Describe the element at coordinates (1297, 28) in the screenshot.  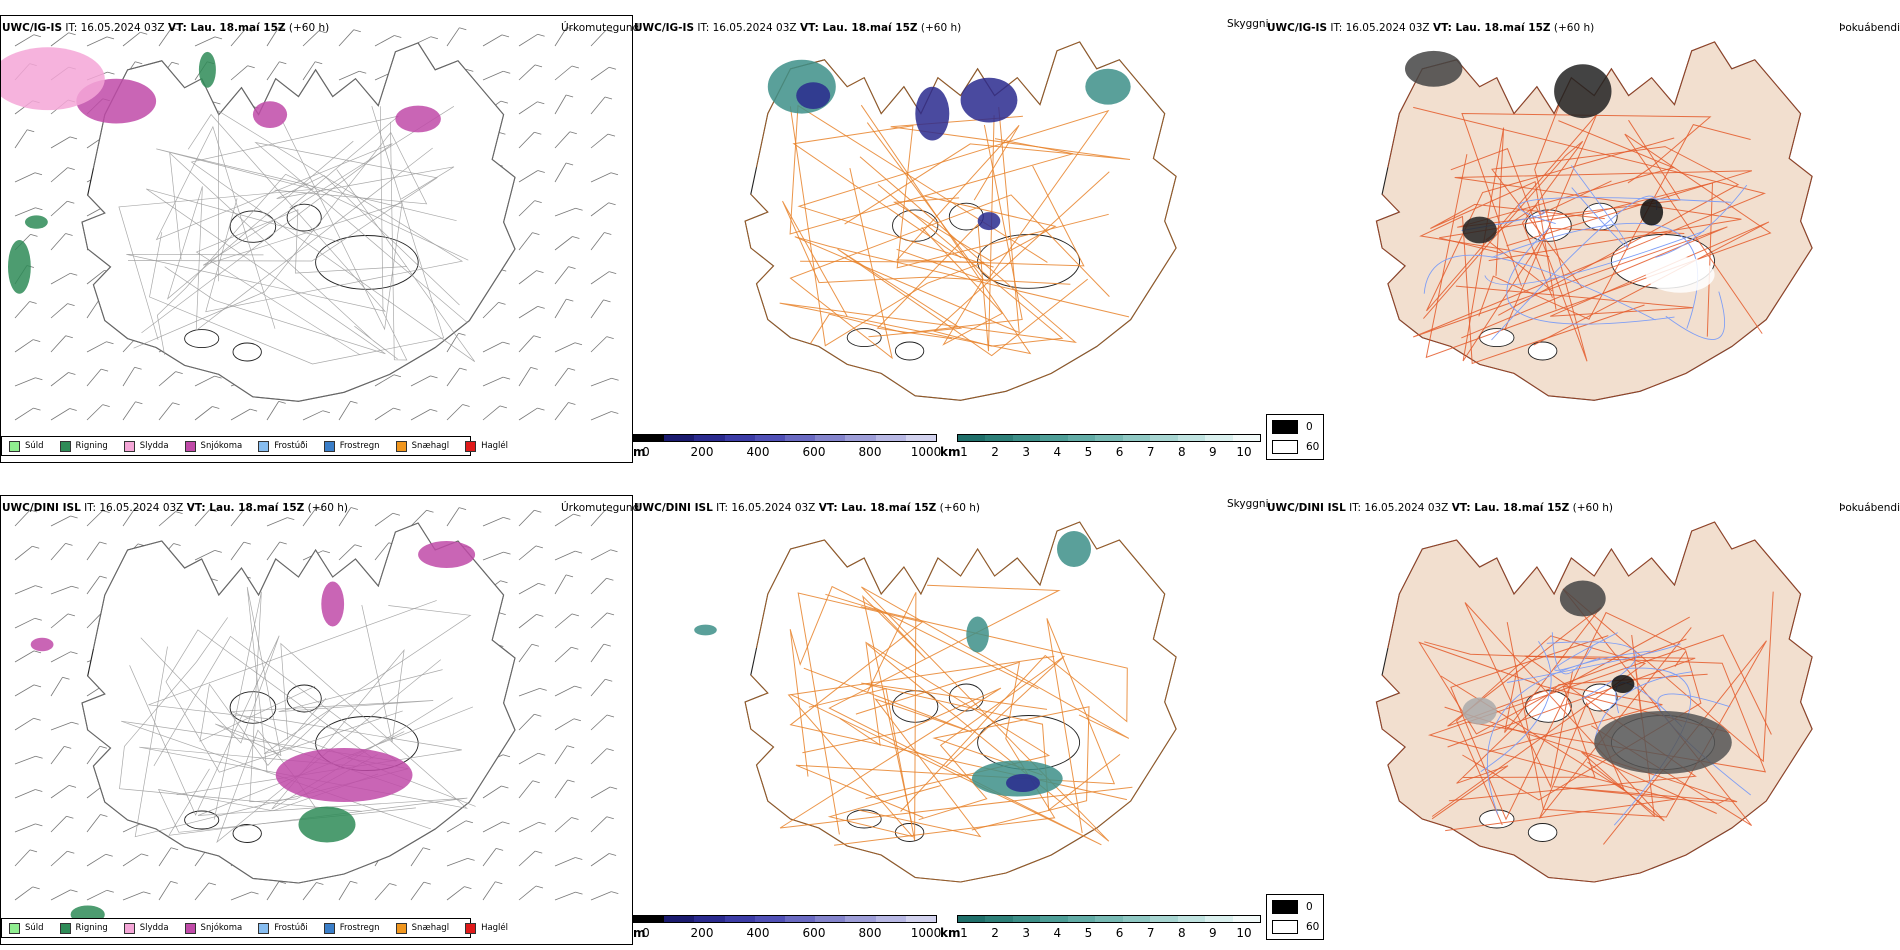
I see `model-name: UWC/IG-IS` at that location.